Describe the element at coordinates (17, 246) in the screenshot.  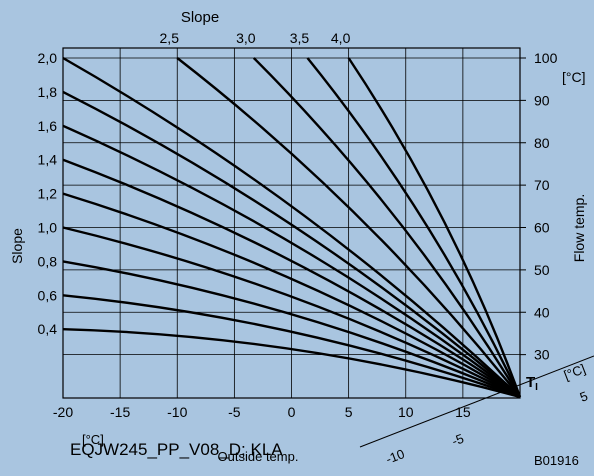
I see `left-slope-axis-title: Slope` at that location.